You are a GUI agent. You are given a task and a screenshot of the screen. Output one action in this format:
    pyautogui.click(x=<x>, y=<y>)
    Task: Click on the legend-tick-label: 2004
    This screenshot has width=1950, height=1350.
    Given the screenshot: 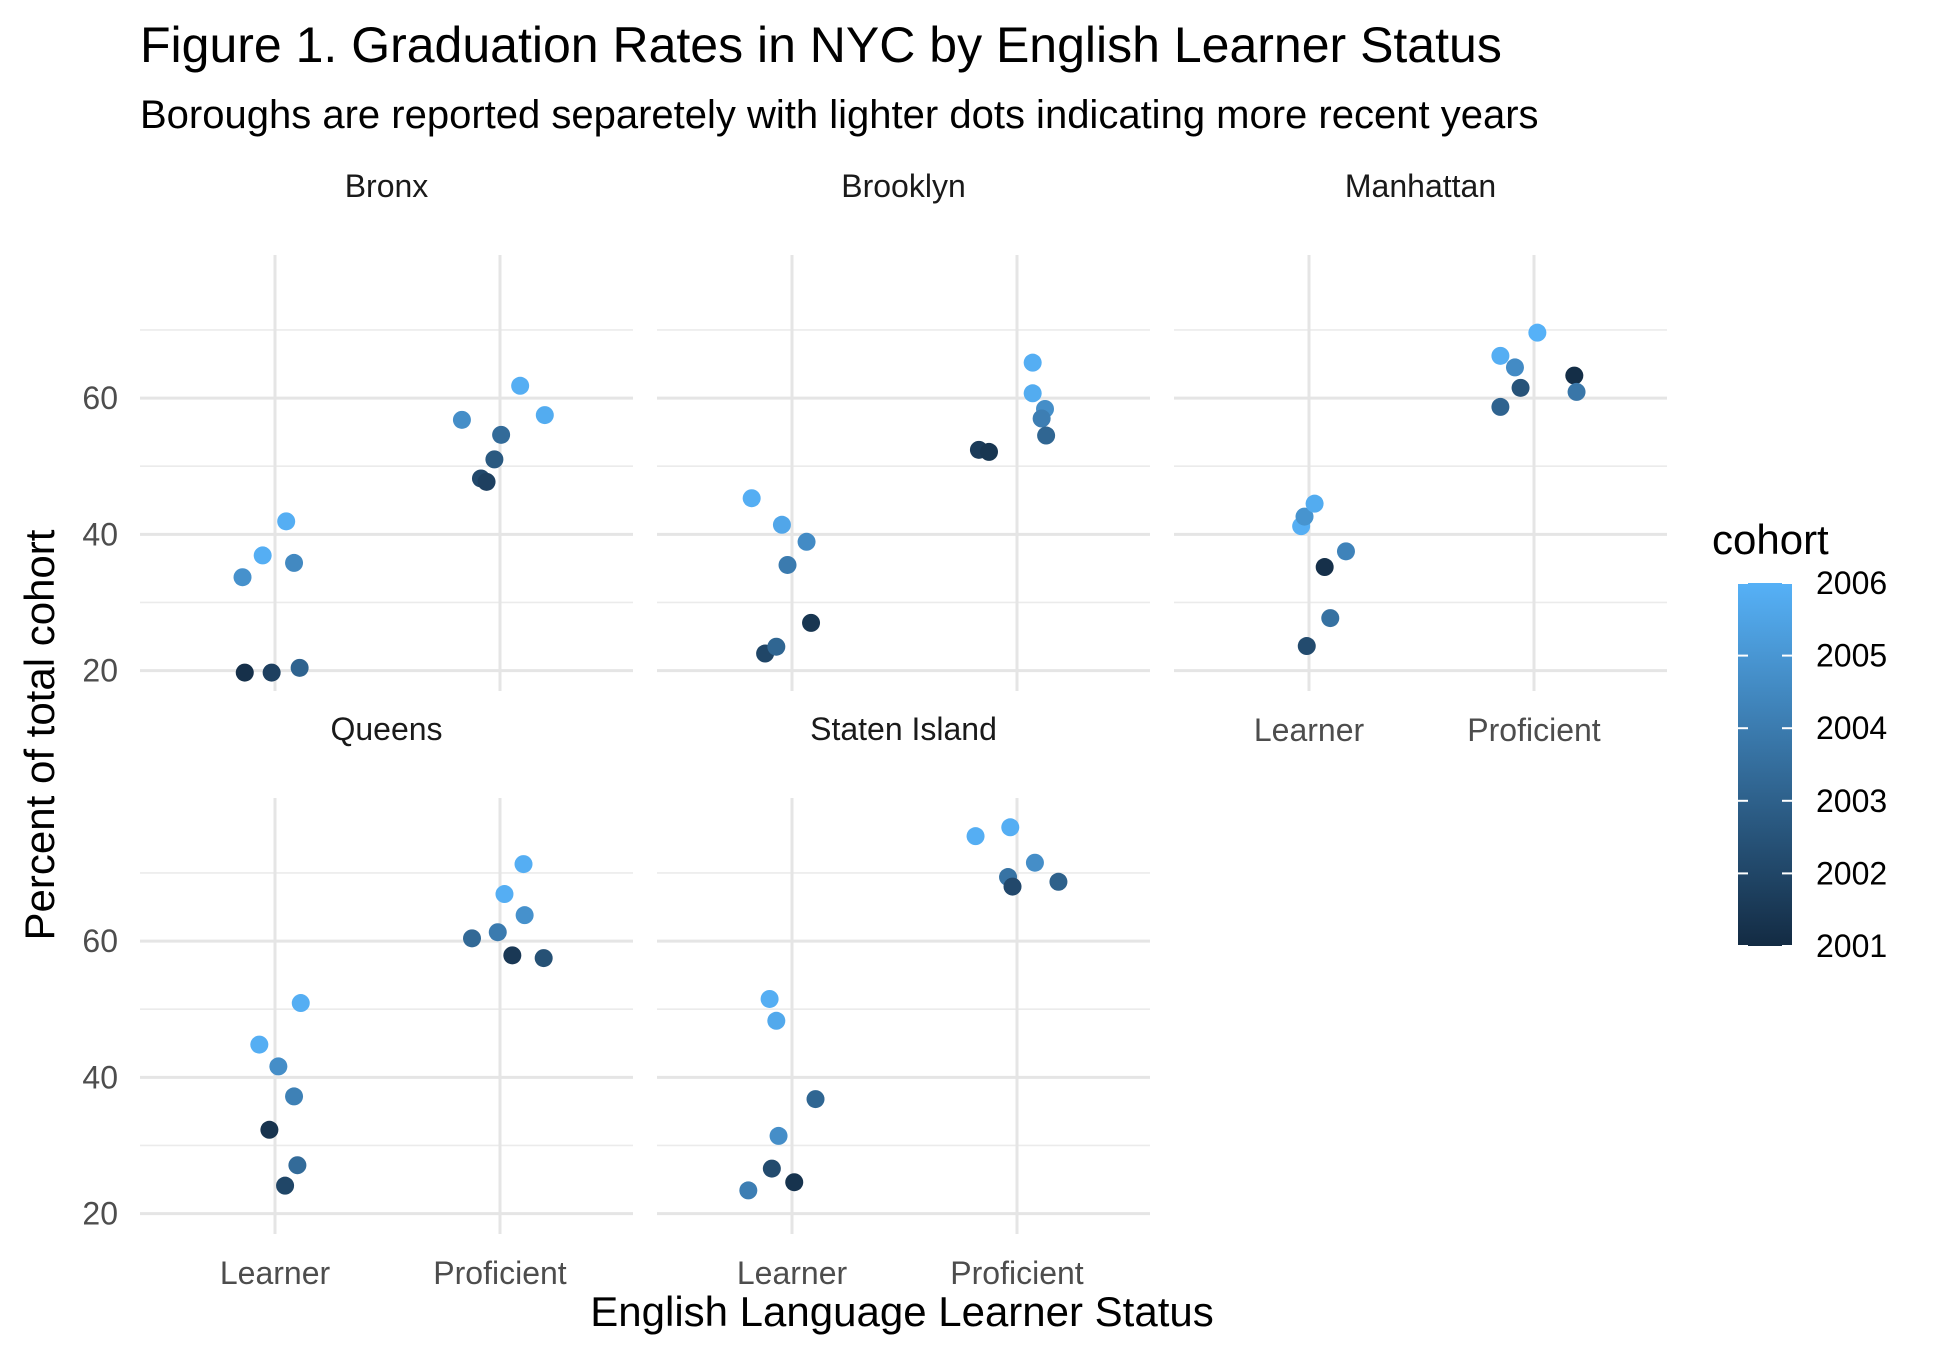 What is the action you would take?
    pyautogui.click(x=1851, y=728)
    